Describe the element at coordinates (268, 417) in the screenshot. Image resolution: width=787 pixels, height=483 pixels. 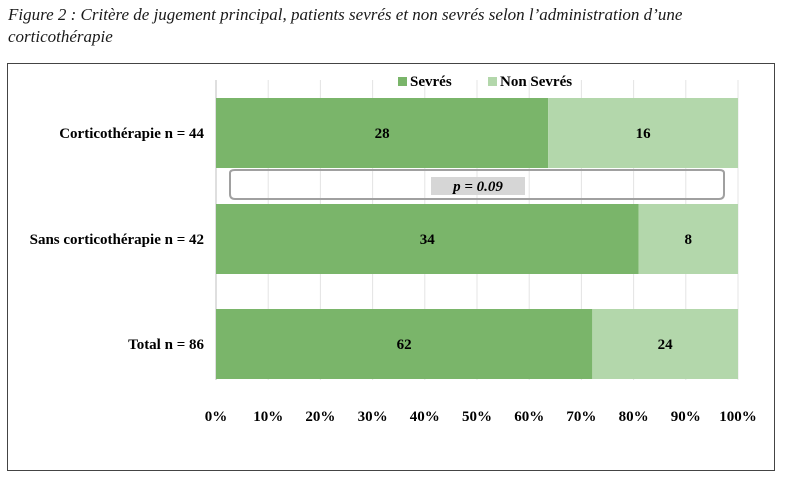
I see `x-tick-label: 10%` at that location.